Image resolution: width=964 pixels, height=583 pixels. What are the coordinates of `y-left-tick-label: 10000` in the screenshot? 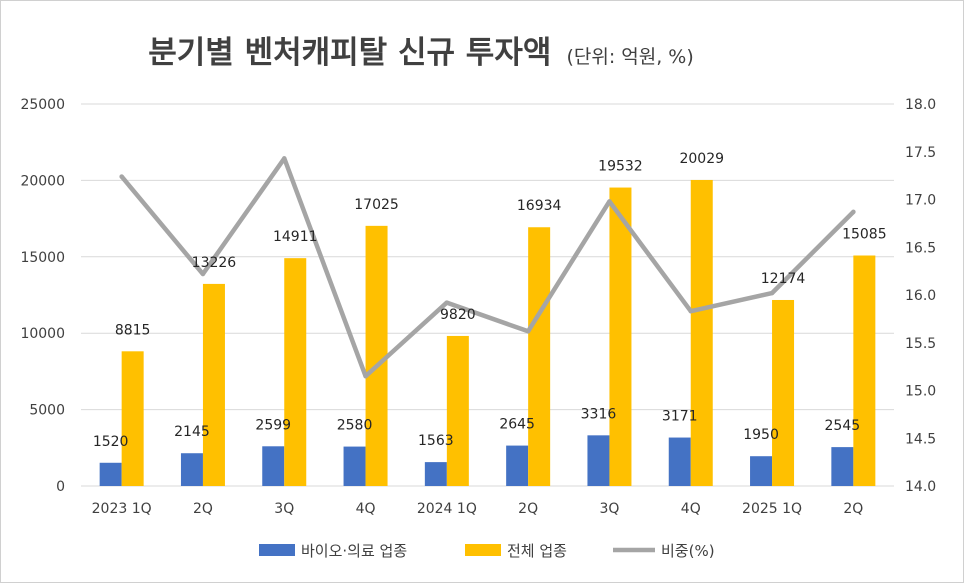 It's located at (42, 334).